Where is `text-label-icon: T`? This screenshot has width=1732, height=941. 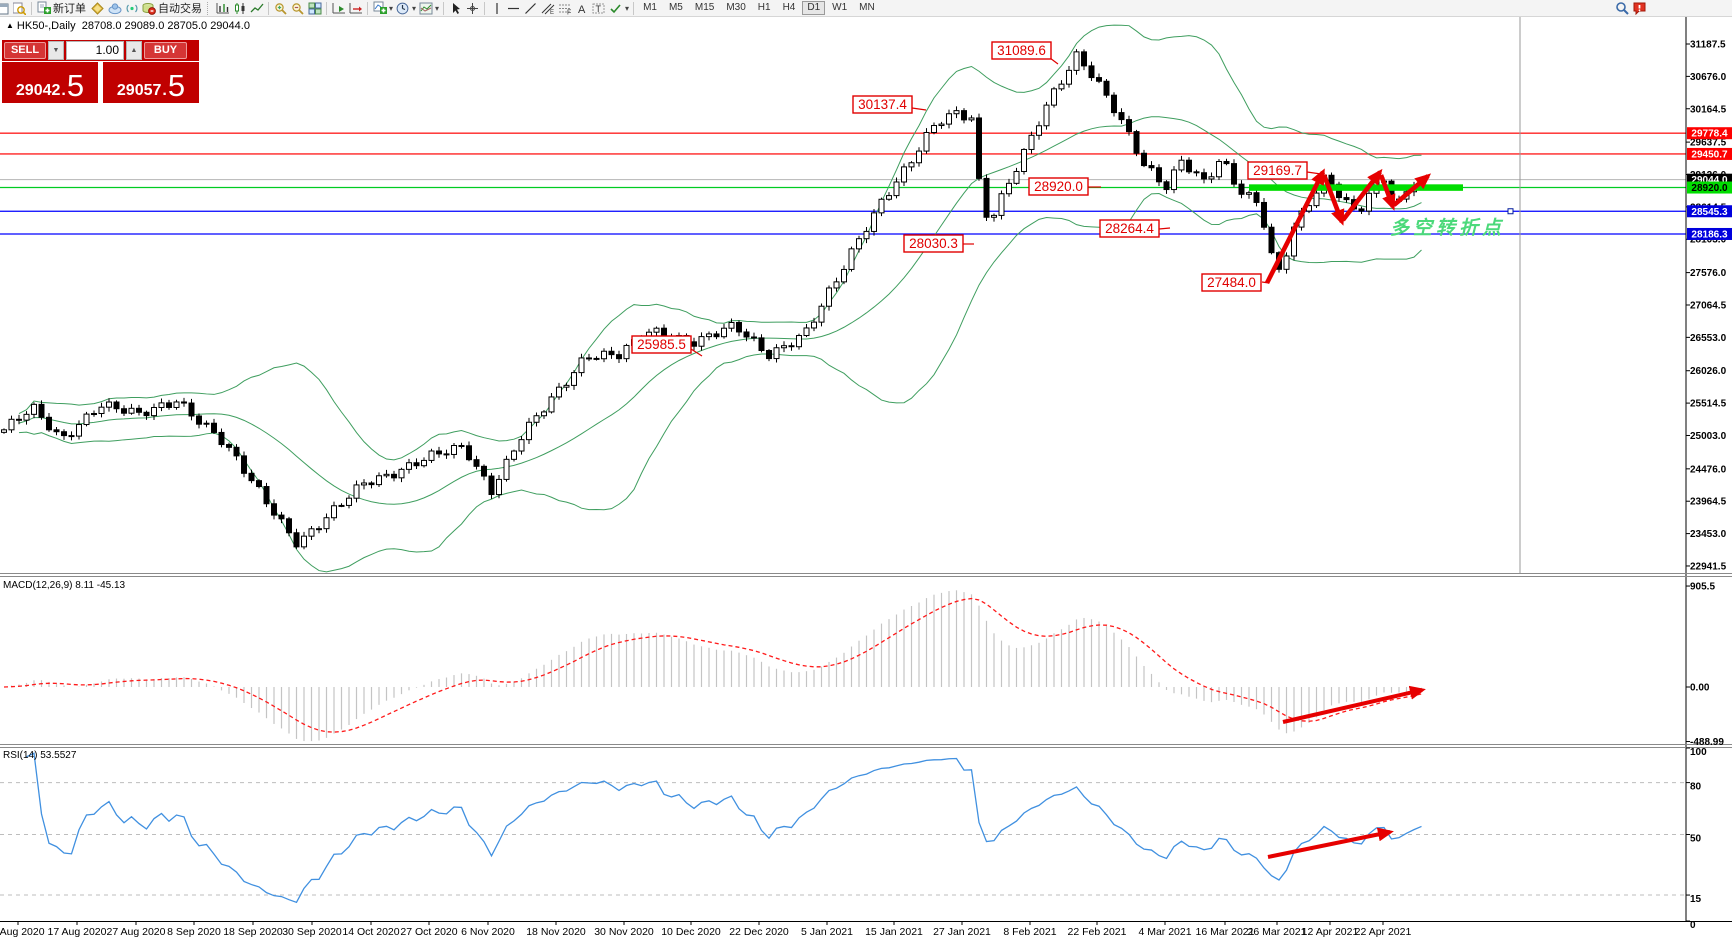
text-label-icon: T is located at coordinates (598, 8).